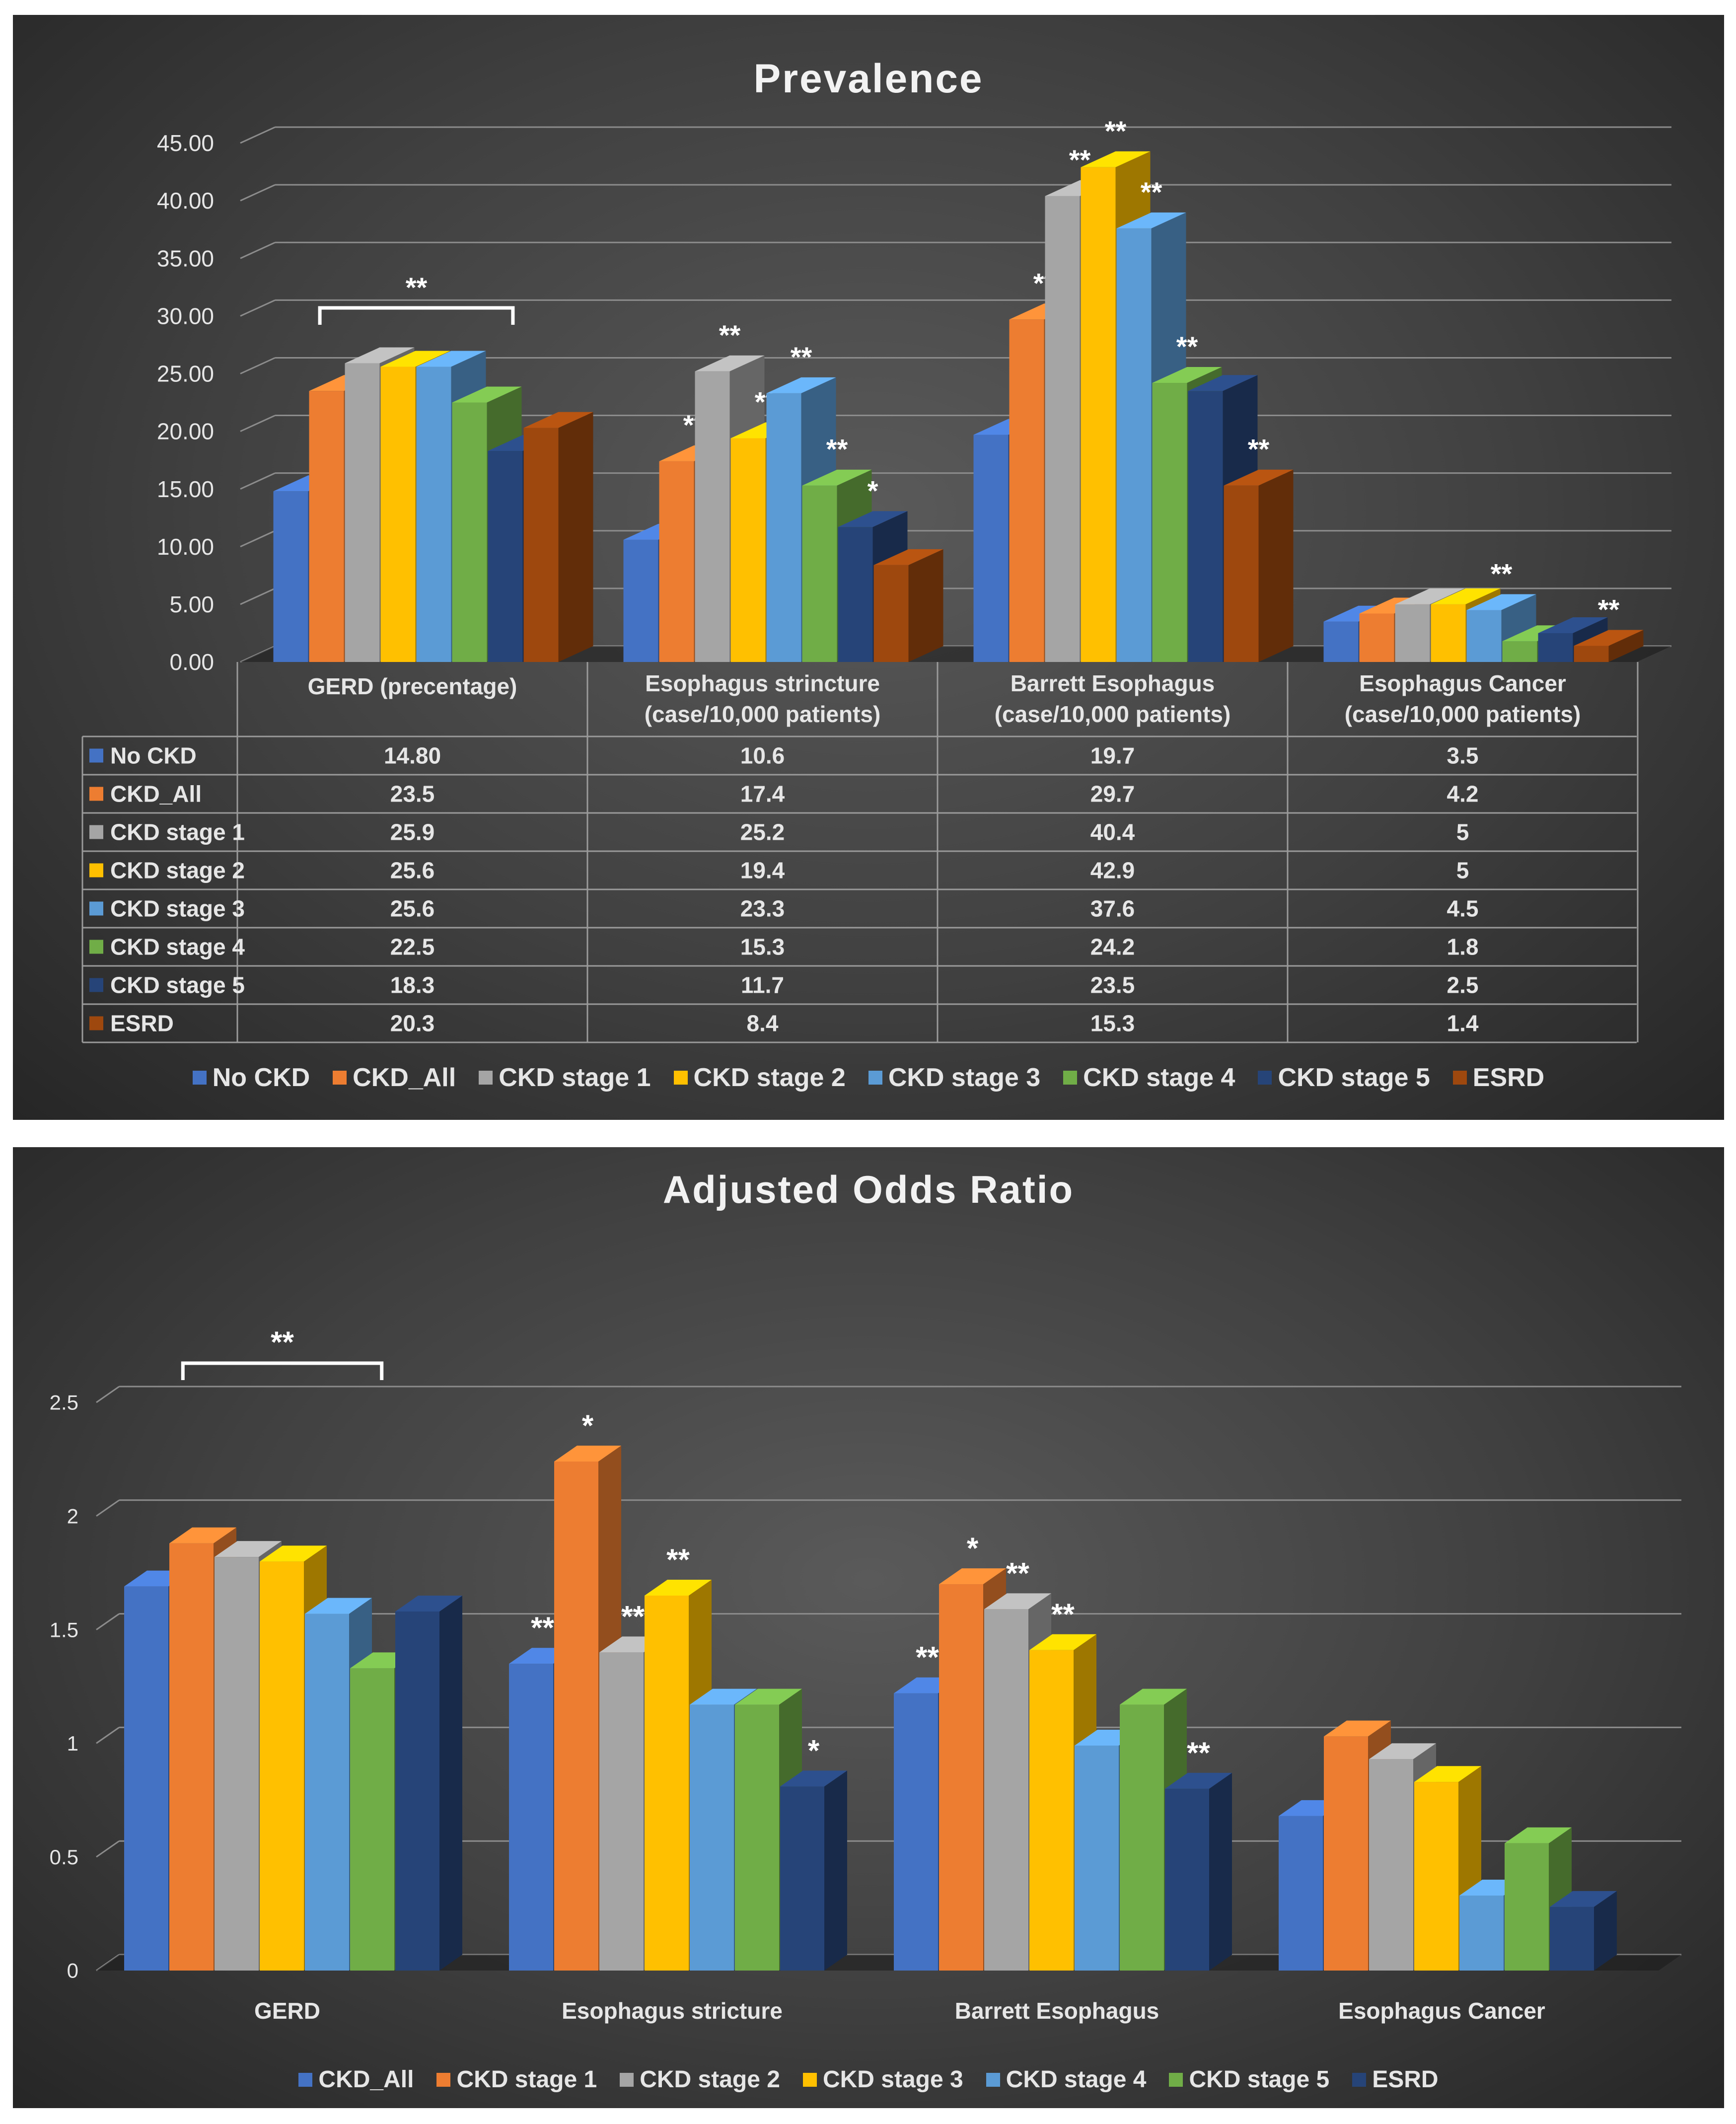 The image size is (1736, 2124). Describe the element at coordinates (588, 1426) in the screenshot. I see `significance-mark: *` at that location.